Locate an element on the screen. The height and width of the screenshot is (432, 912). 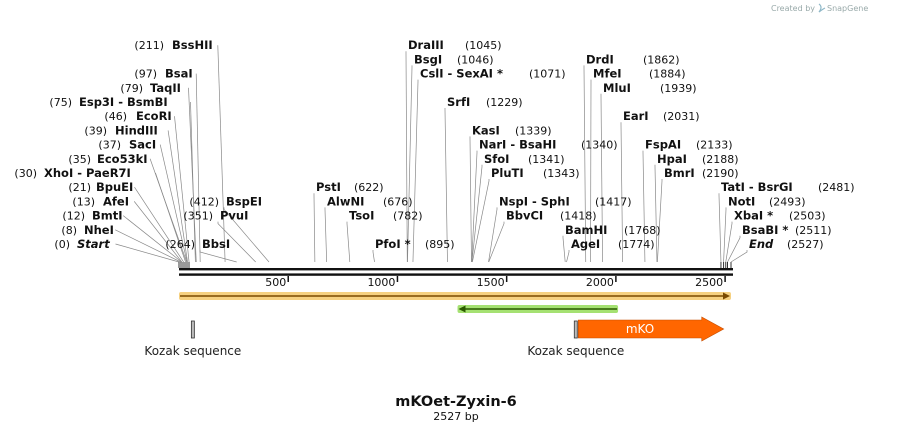
enzyme-position: (2527) is located at coordinates (805, 244).